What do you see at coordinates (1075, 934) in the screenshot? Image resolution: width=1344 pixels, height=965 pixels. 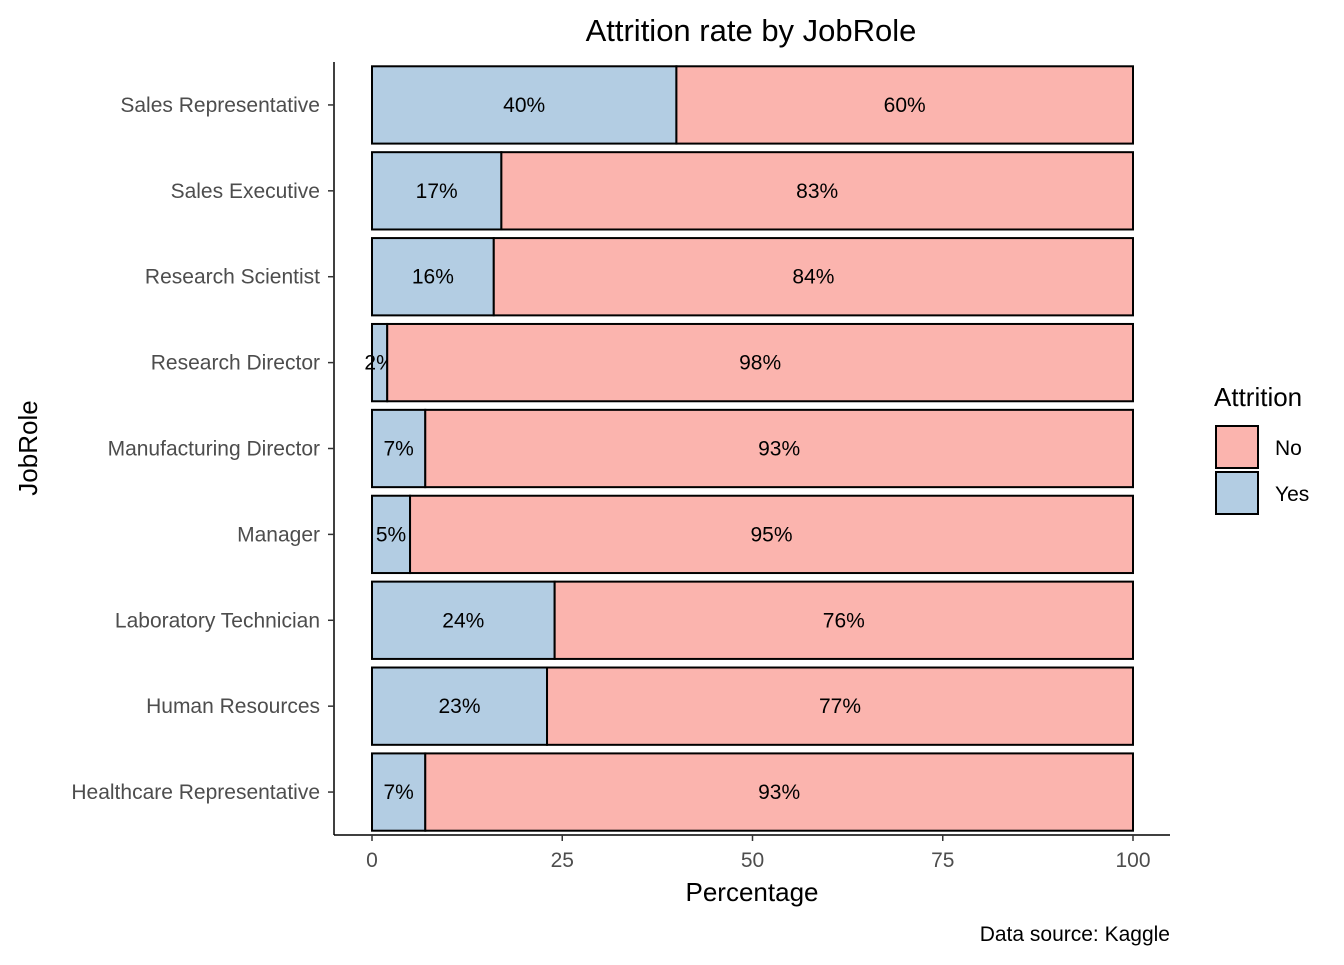 I see `caption: Data source: Kaggle` at bounding box center [1075, 934].